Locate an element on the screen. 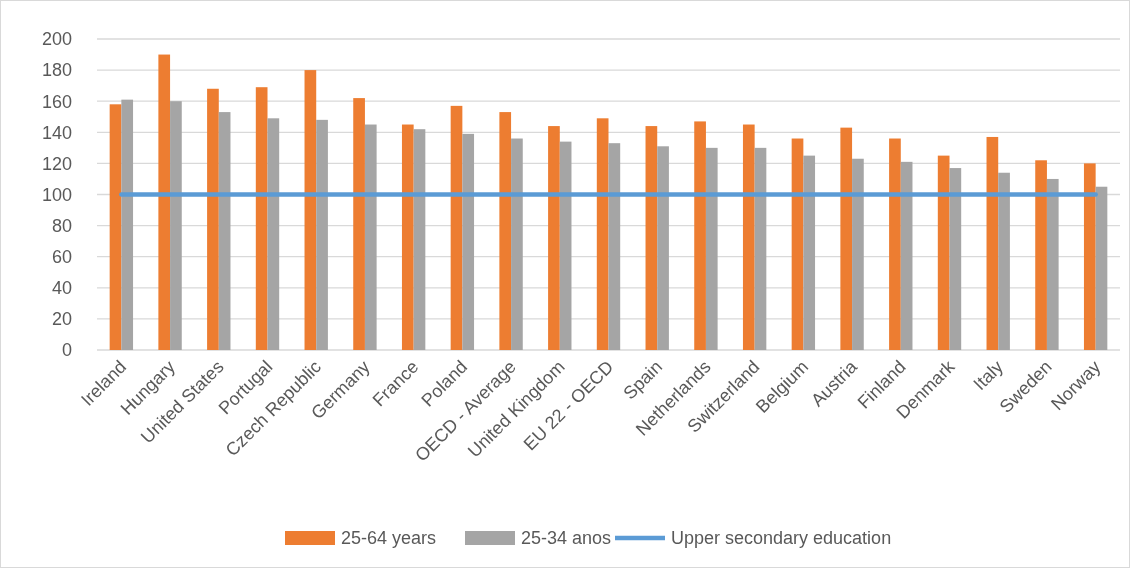  legend-label: 25-34 anos is located at coordinates (566, 538).